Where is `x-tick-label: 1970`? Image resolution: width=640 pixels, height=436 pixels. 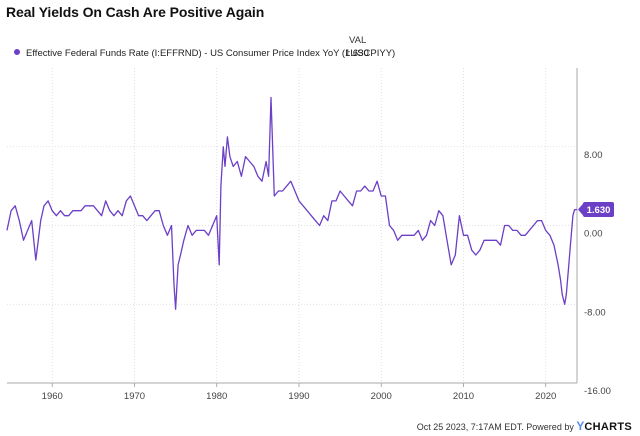 x-tick-label: 1970 is located at coordinates (134, 396).